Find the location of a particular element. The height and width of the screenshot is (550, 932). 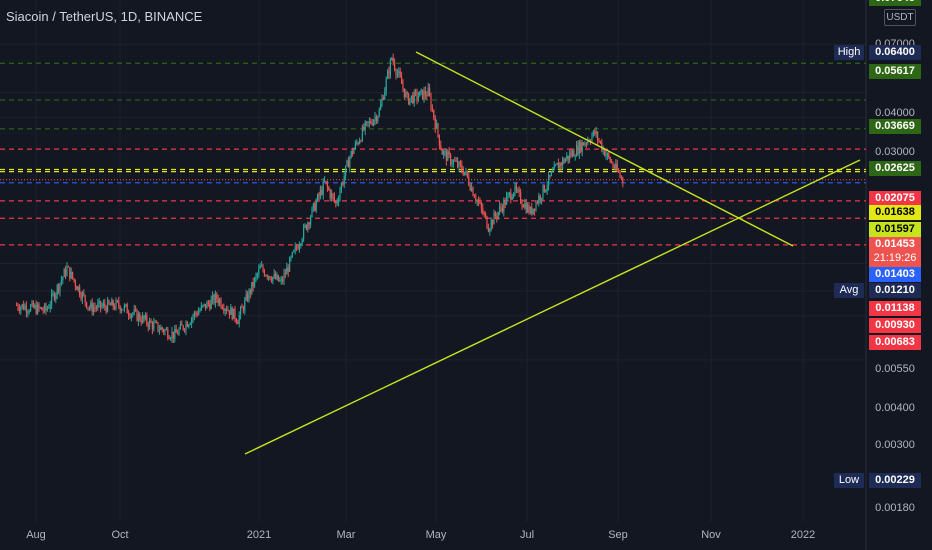

time-tick-label: Jul is located at coordinates (527, 535).